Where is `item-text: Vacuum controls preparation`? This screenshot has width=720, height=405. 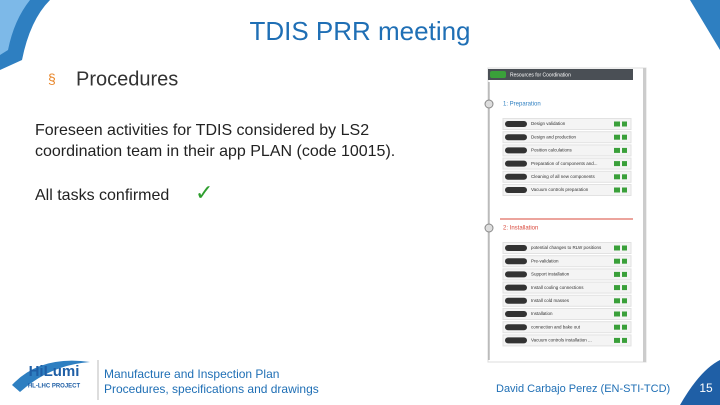
item-text: Vacuum controls preparation is located at coordinates (560, 189).